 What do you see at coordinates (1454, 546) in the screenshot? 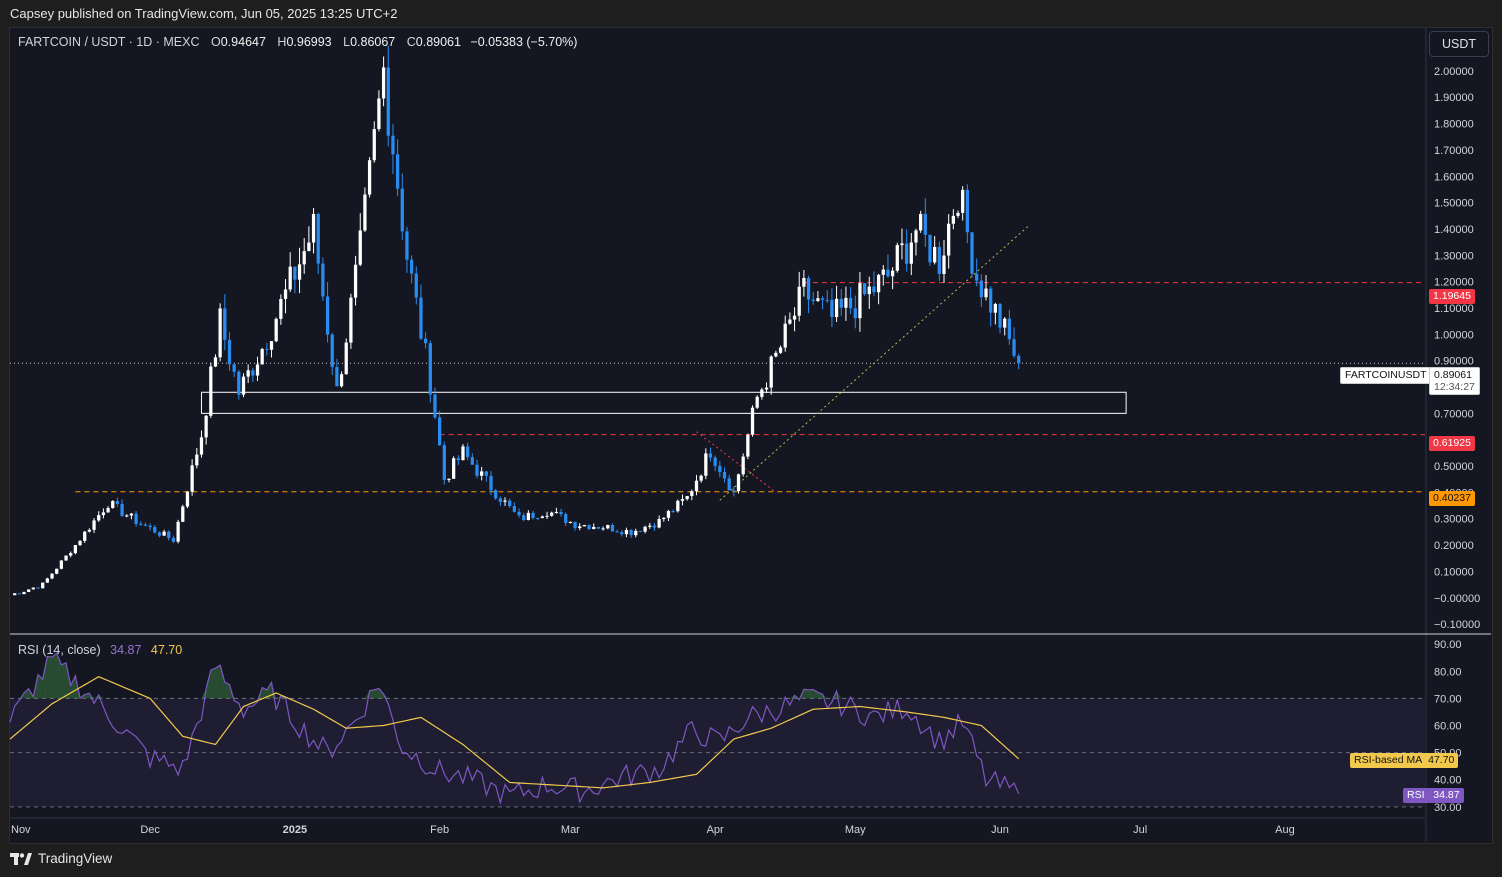
I see `price-tick-label: 0.20000` at bounding box center [1454, 546].